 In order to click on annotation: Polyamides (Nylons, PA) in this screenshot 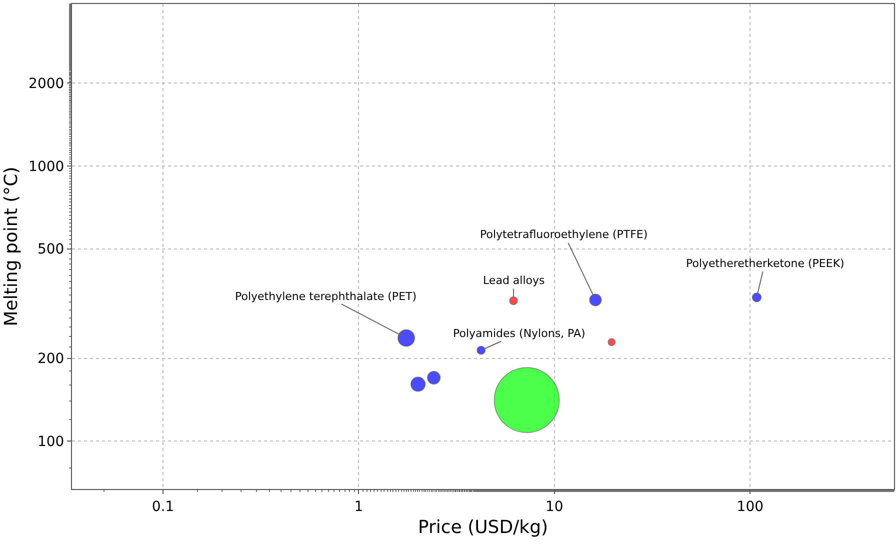, I will do `click(519, 333)`.